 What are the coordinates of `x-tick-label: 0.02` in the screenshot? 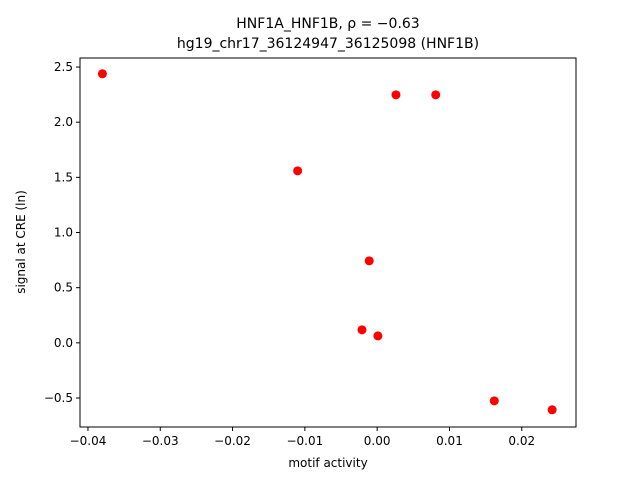 It's located at (521, 441).